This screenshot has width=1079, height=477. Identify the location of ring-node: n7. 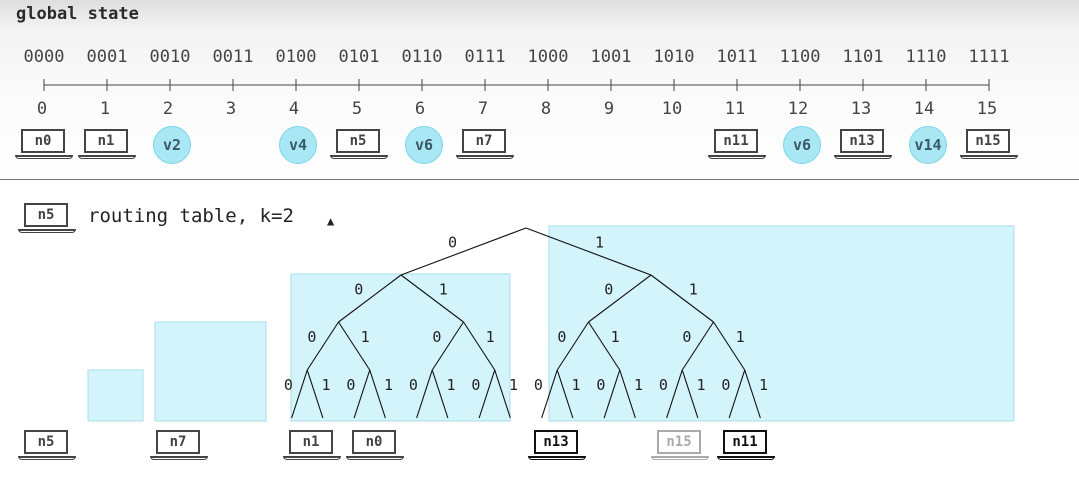
(485, 146).